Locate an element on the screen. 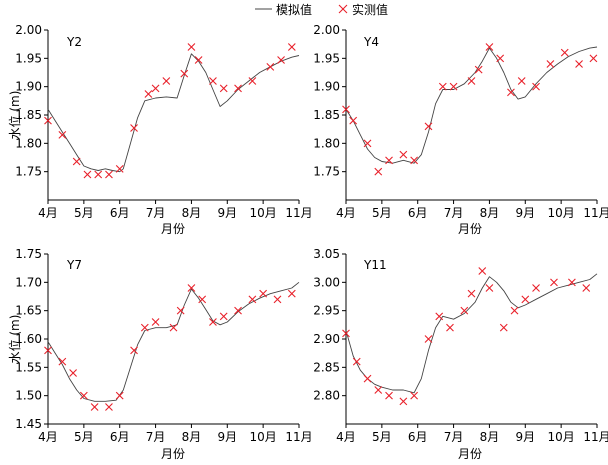 Image resolution: width=608 pixels, height=465 pixels. y-tick-label: 1.65 is located at coordinates (28, 311).